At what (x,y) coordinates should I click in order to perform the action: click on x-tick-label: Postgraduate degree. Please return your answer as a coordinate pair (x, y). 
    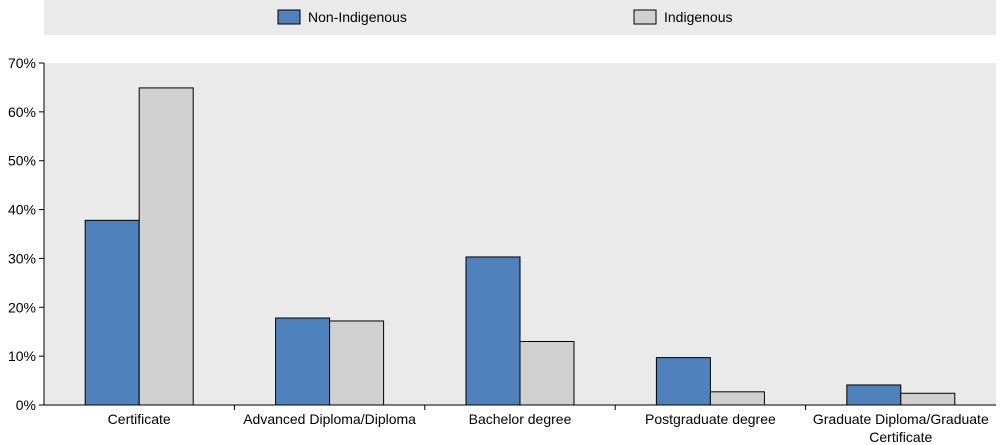
    Looking at the image, I should click on (710, 419).